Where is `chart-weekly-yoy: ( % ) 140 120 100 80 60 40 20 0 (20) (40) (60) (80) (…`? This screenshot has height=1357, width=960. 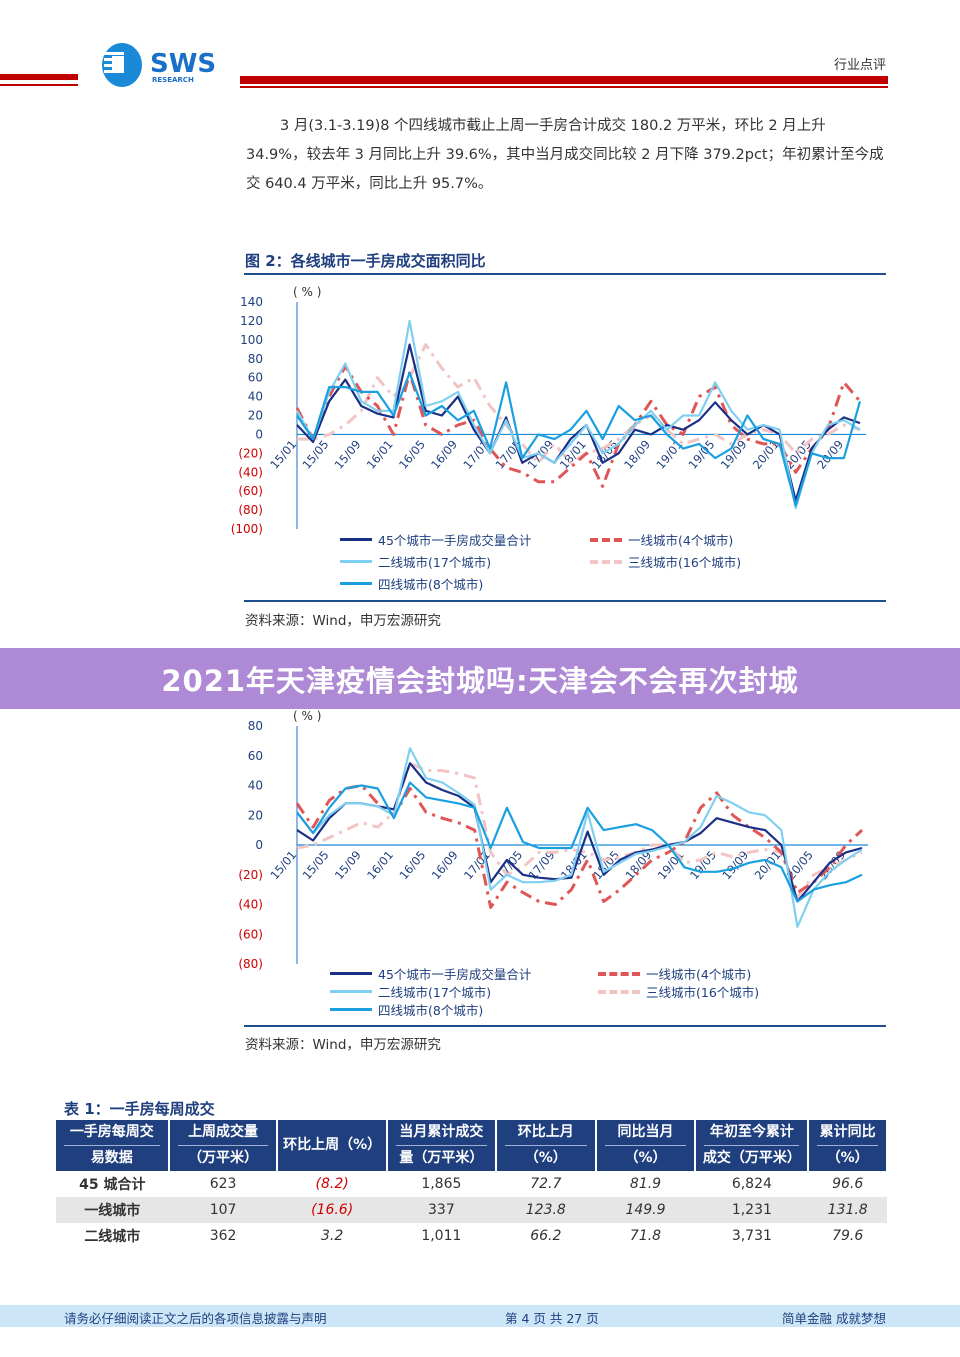
chart-weekly-yoy: ( % ) 140 120 100 80 60 40 20 0 (20) (40) (60) (80) (… is located at coordinates (548, 410).